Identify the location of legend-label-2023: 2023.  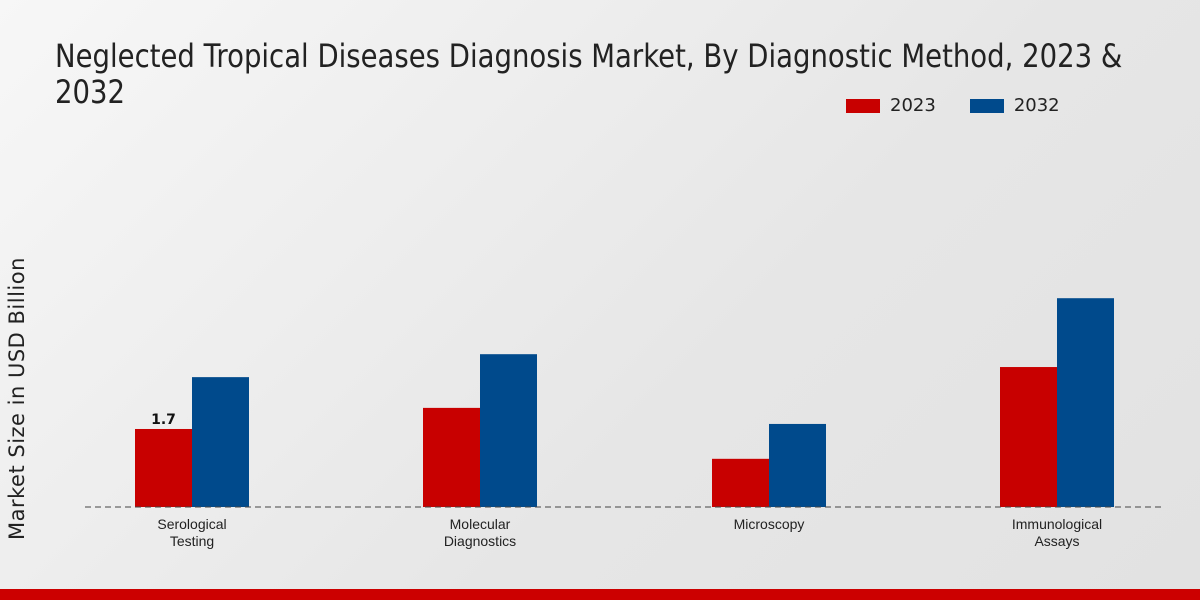
(913, 105).